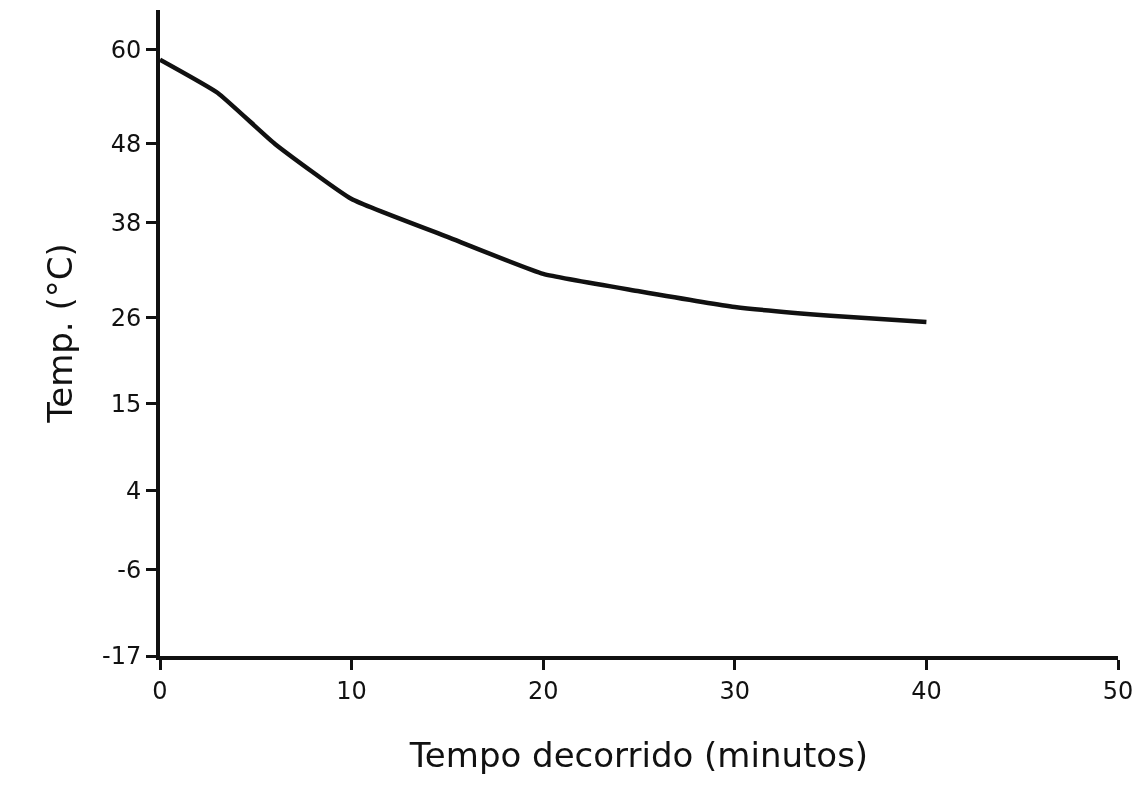  Describe the element at coordinates (638, 754) in the screenshot. I see `x-axis-title: Tempo decorrido (minutos)` at that location.